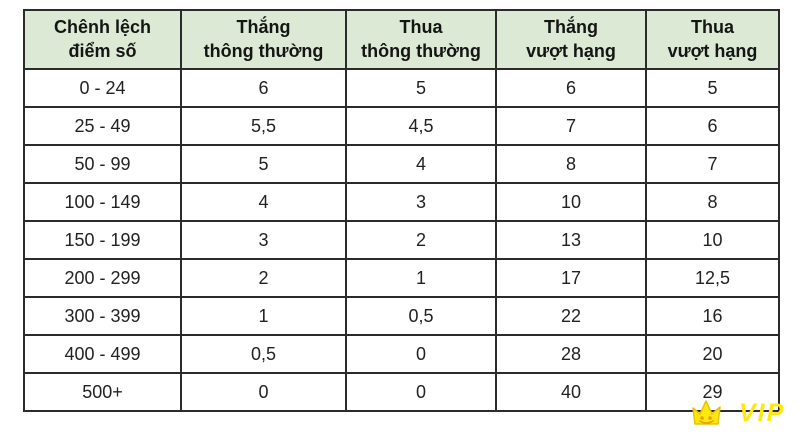  Describe the element at coordinates (421, 126) in the screenshot. I see `table-cell: 4,5` at that location.